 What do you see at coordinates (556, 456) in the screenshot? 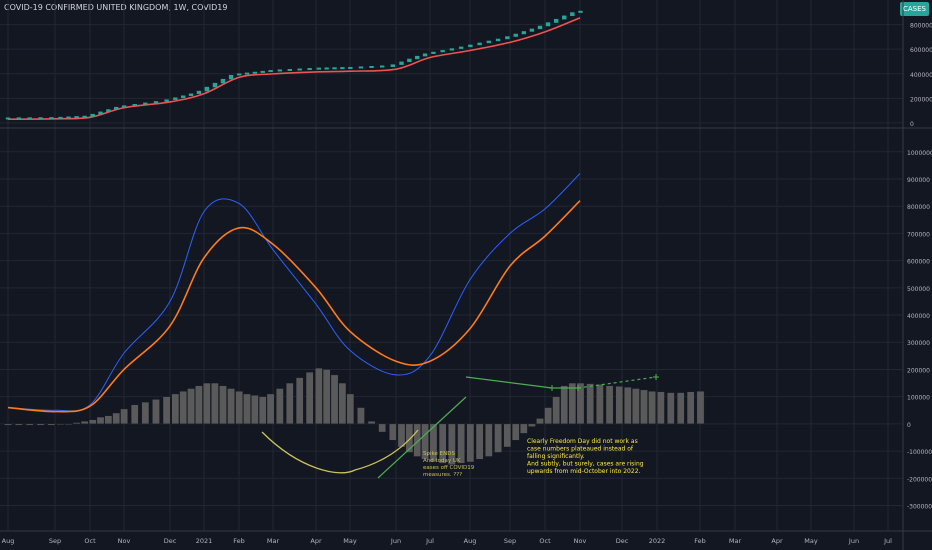
I see `freedom-note-line: falling significantly.` at bounding box center [556, 456].